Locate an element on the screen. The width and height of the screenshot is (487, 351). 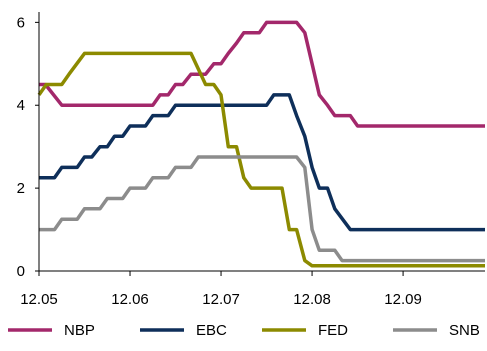
legend-label-fed: FED is located at coordinates (333, 330).